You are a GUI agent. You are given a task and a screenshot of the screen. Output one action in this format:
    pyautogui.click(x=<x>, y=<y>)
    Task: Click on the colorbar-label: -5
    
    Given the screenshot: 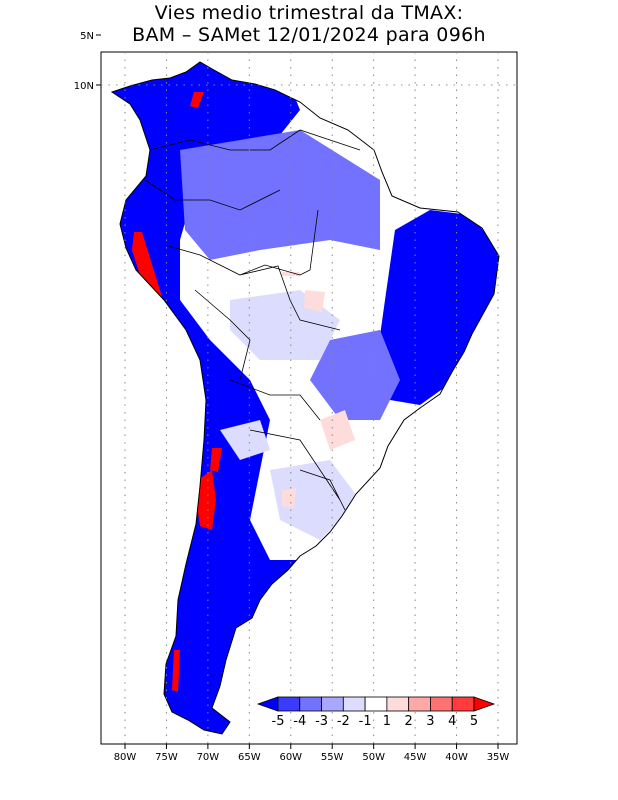 What is the action you would take?
    pyautogui.click(x=278, y=721)
    